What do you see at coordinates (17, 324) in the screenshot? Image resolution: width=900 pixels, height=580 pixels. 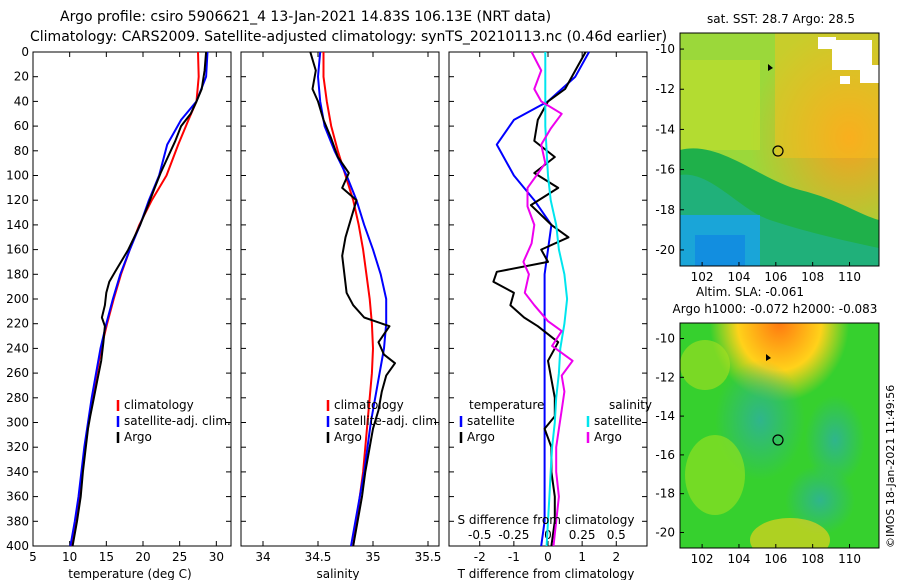 I see `depth-tick-label: 220` at bounding box center [17, 324].